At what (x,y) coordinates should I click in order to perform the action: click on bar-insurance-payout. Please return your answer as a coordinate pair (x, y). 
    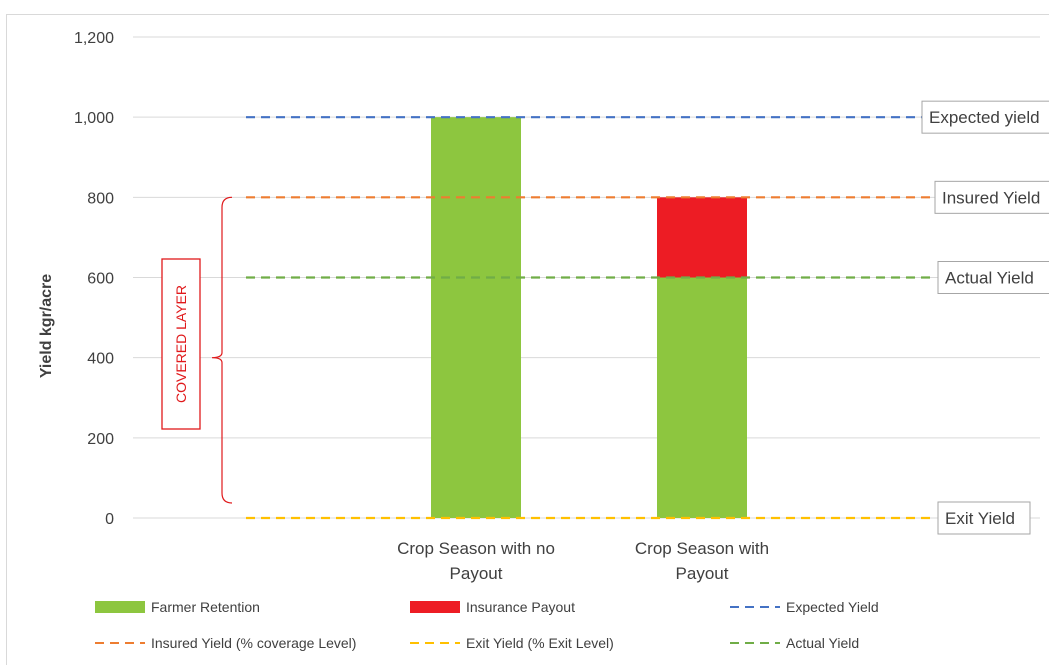
    Looking at the image, I should click on (702, 237).